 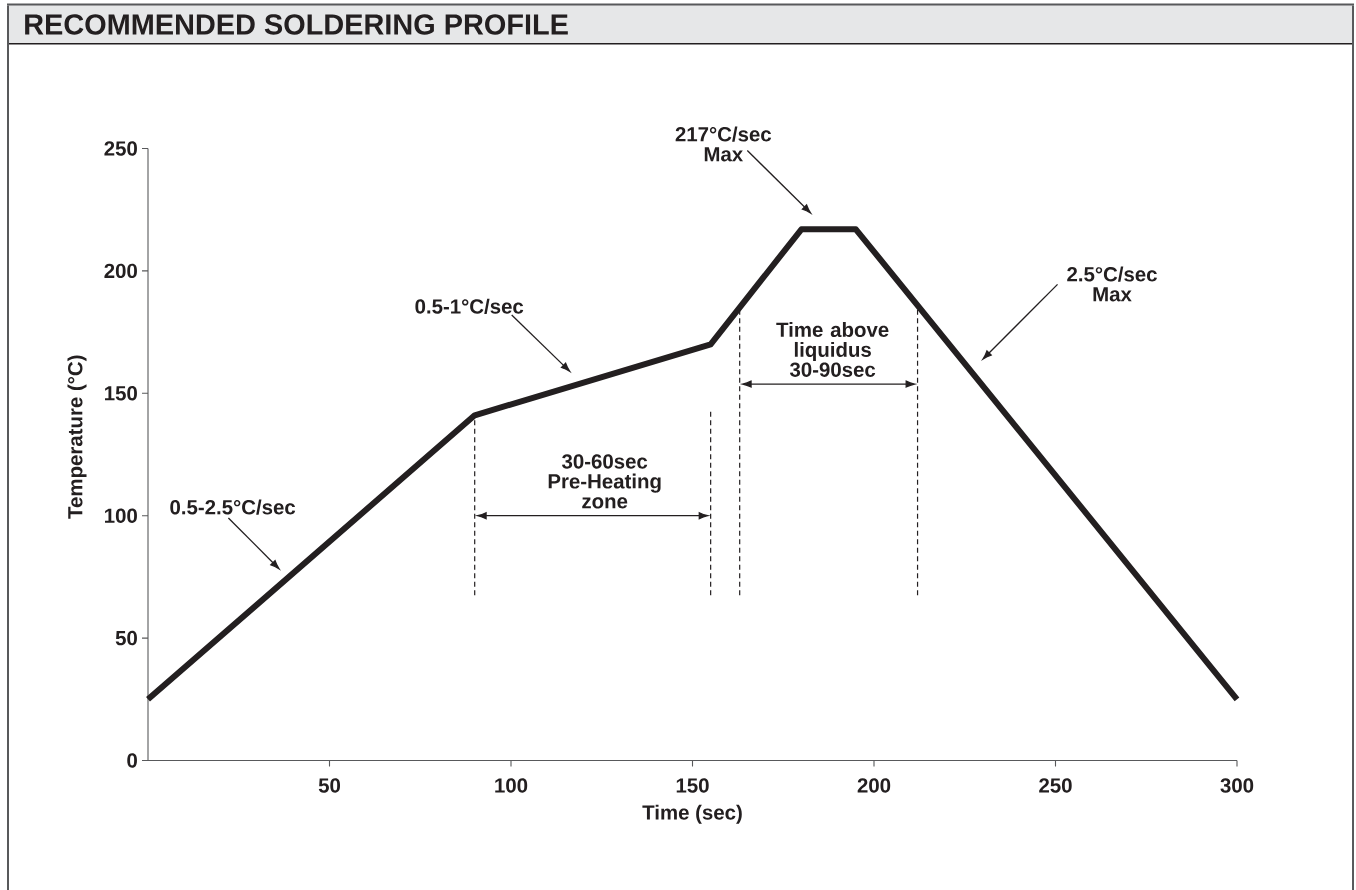 What do you see at coordinates (832, 349) in the screenshot?
I see `annotation: Time above liquidus 30-90sec` at bounding box center [832, 349].